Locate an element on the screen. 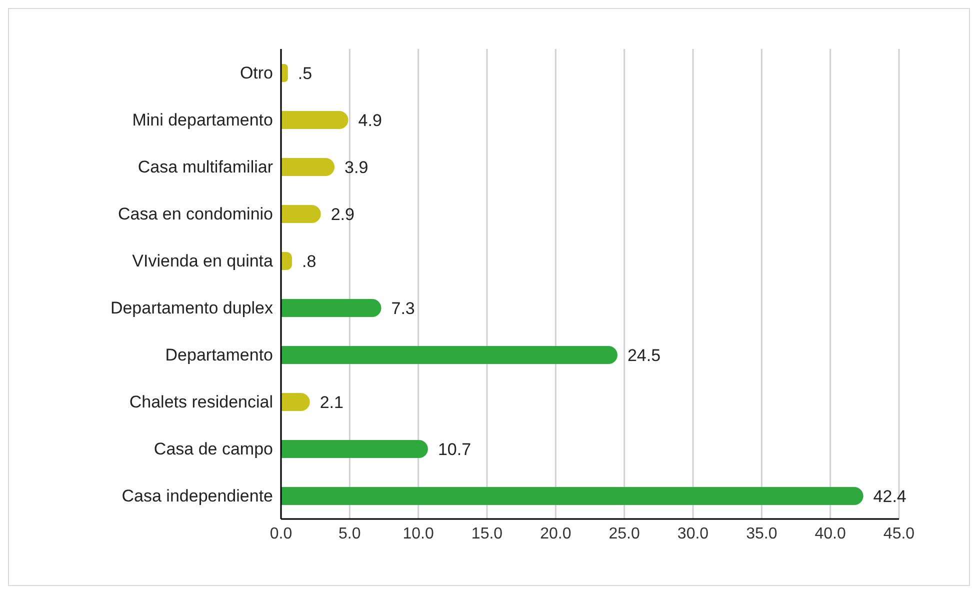 The height and width of the screenshot is (596, 979). y-tick-label: Otro is located at coordinates (256, 73).